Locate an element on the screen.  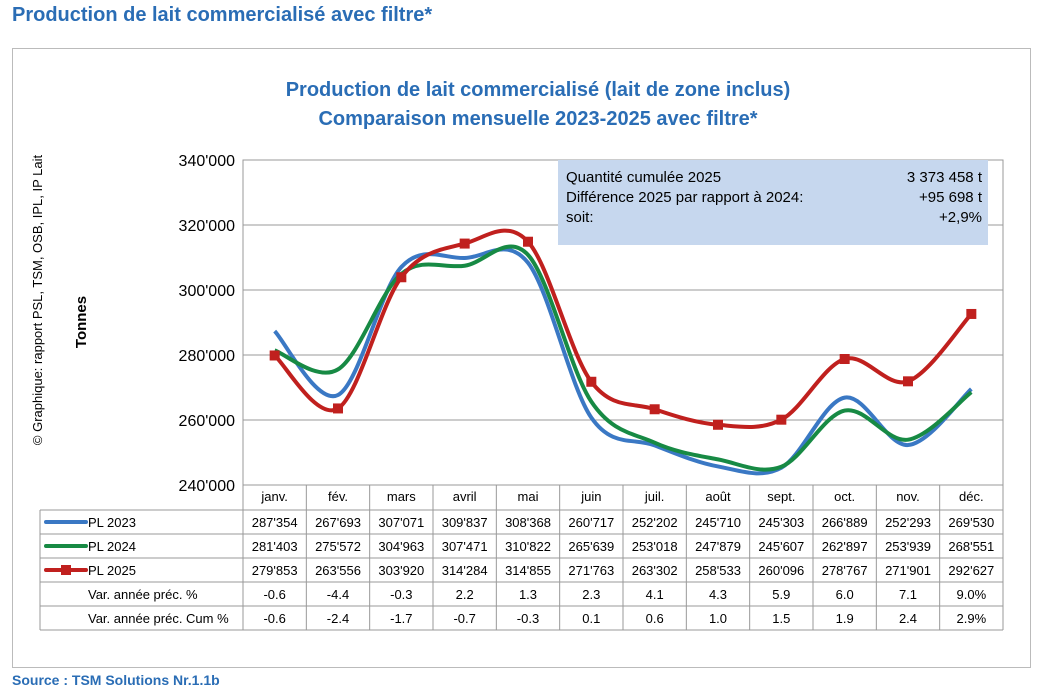
table-cell: 307'071 is located at coordinates (401, 522).